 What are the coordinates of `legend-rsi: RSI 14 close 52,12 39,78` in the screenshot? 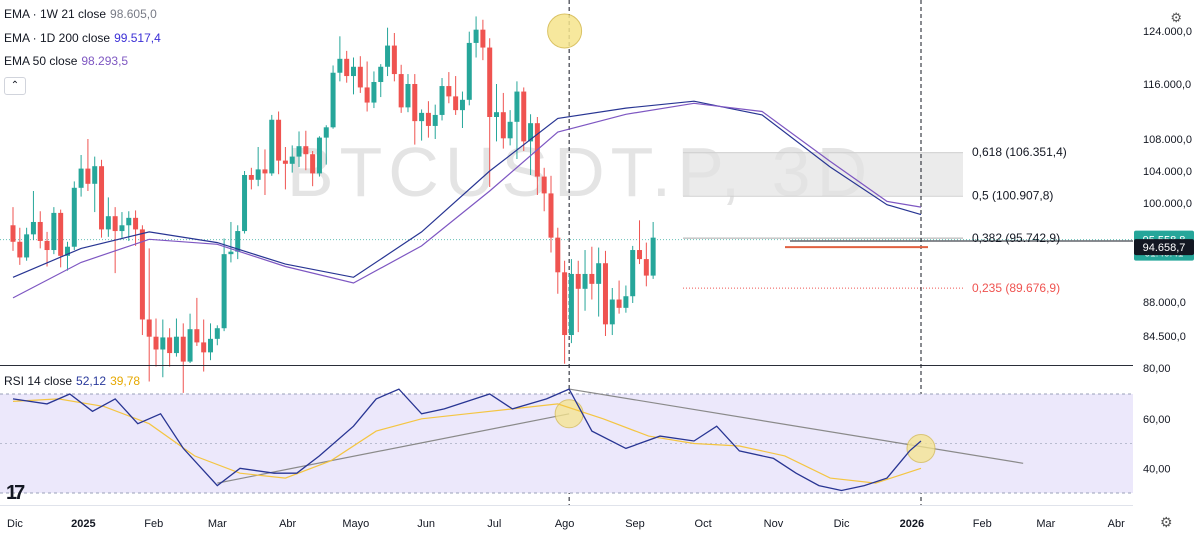 It's located at (72, 381).